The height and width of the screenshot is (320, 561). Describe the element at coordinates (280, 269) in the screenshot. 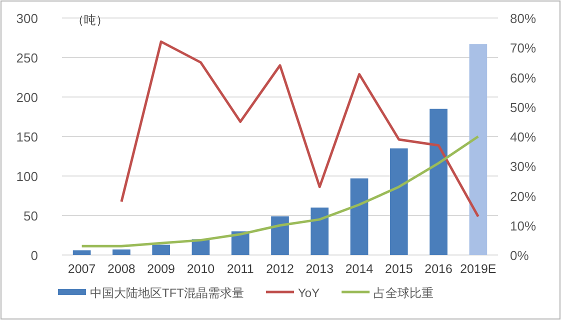

I see `x-tick-label: 2012` at that location.